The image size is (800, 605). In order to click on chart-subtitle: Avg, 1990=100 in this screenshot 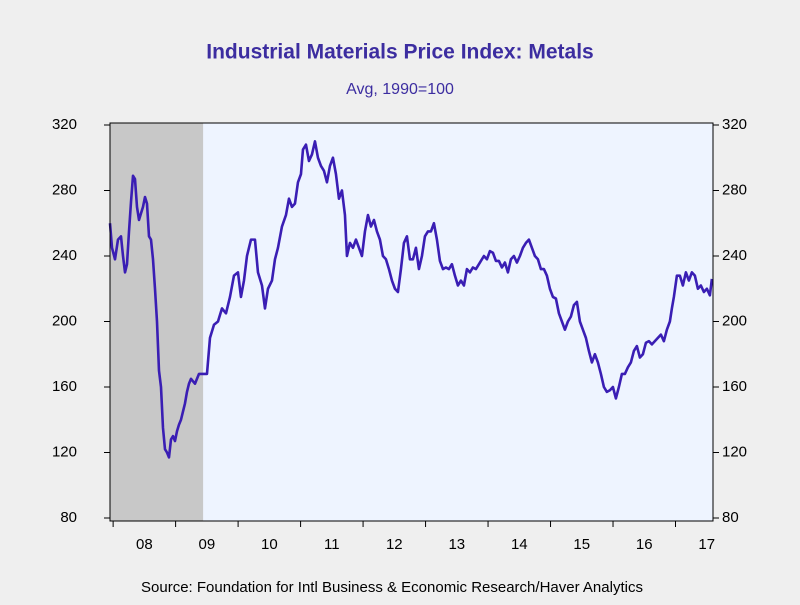, I will do `click(400, 89)`.